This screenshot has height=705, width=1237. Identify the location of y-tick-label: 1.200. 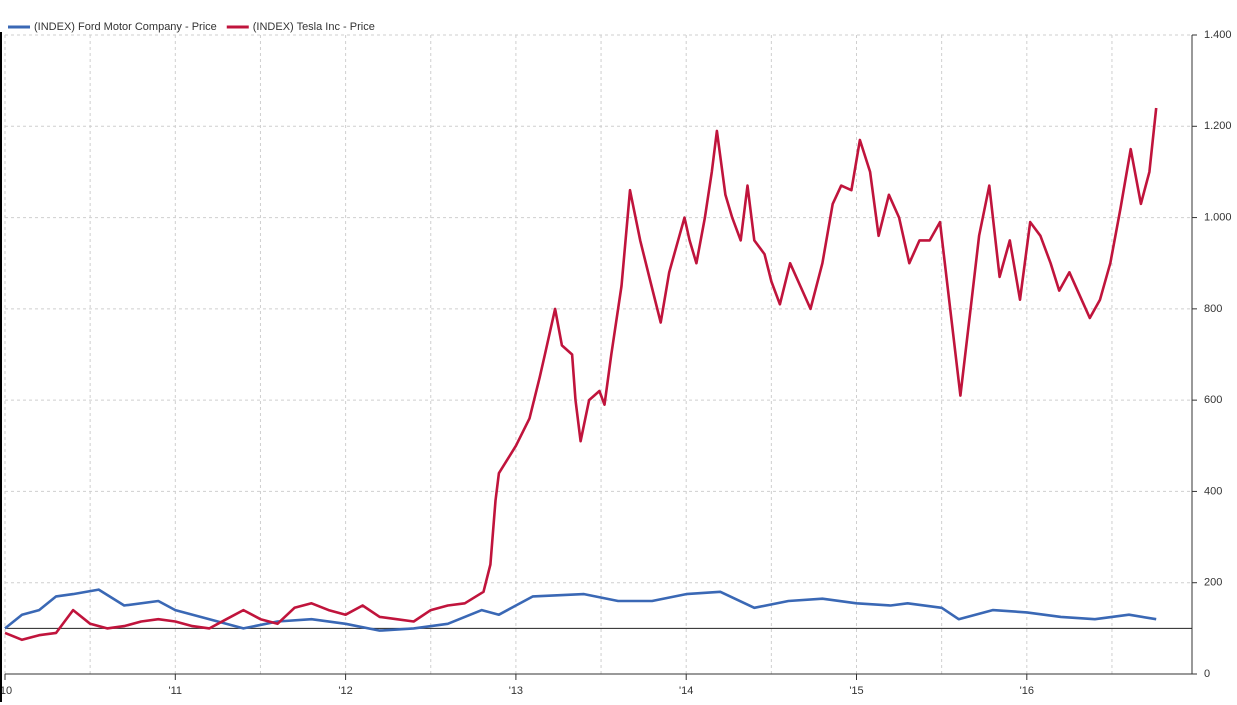
(1218, 126).